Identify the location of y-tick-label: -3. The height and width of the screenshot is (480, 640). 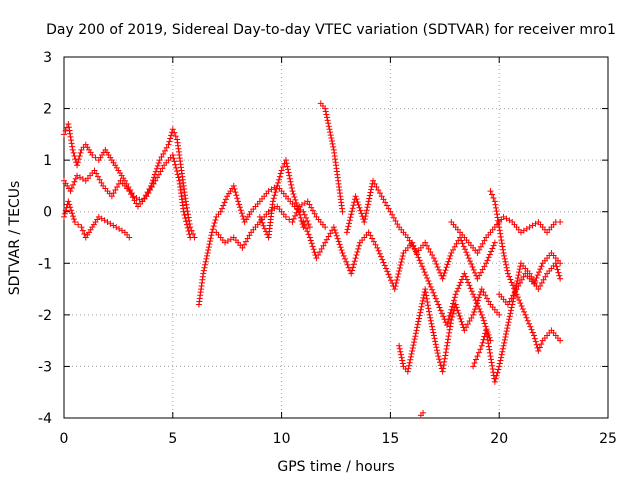
(45, 367).